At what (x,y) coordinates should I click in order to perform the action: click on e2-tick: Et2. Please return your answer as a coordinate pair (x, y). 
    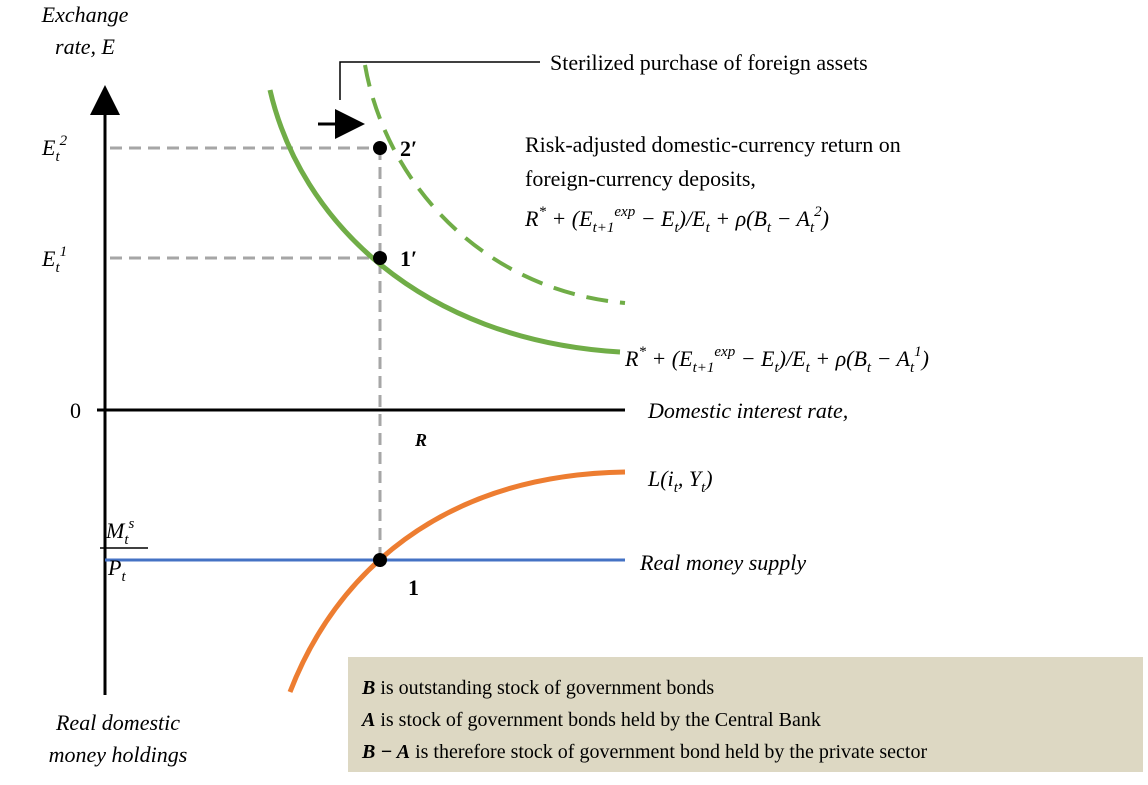
    Looking at the image, I should click on (54, 149).